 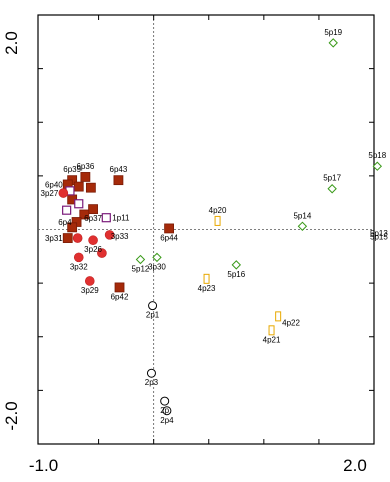 I want to click on point-label: 5p13, so click(x=379, y=233).